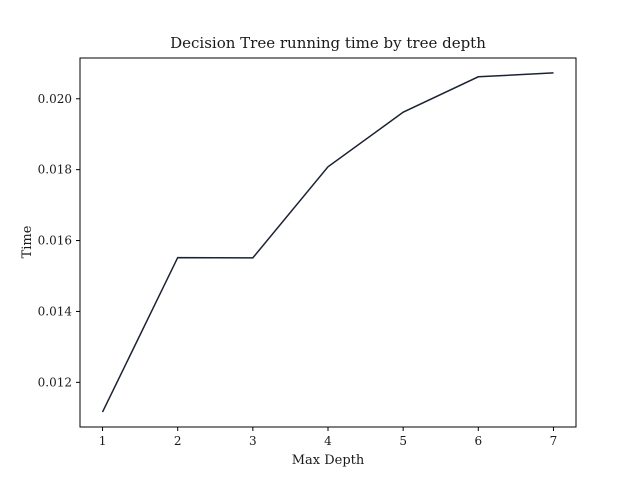 This screenshot has width=640, height=480. I want to click on x-tick-label: 5, so click(403, 441).